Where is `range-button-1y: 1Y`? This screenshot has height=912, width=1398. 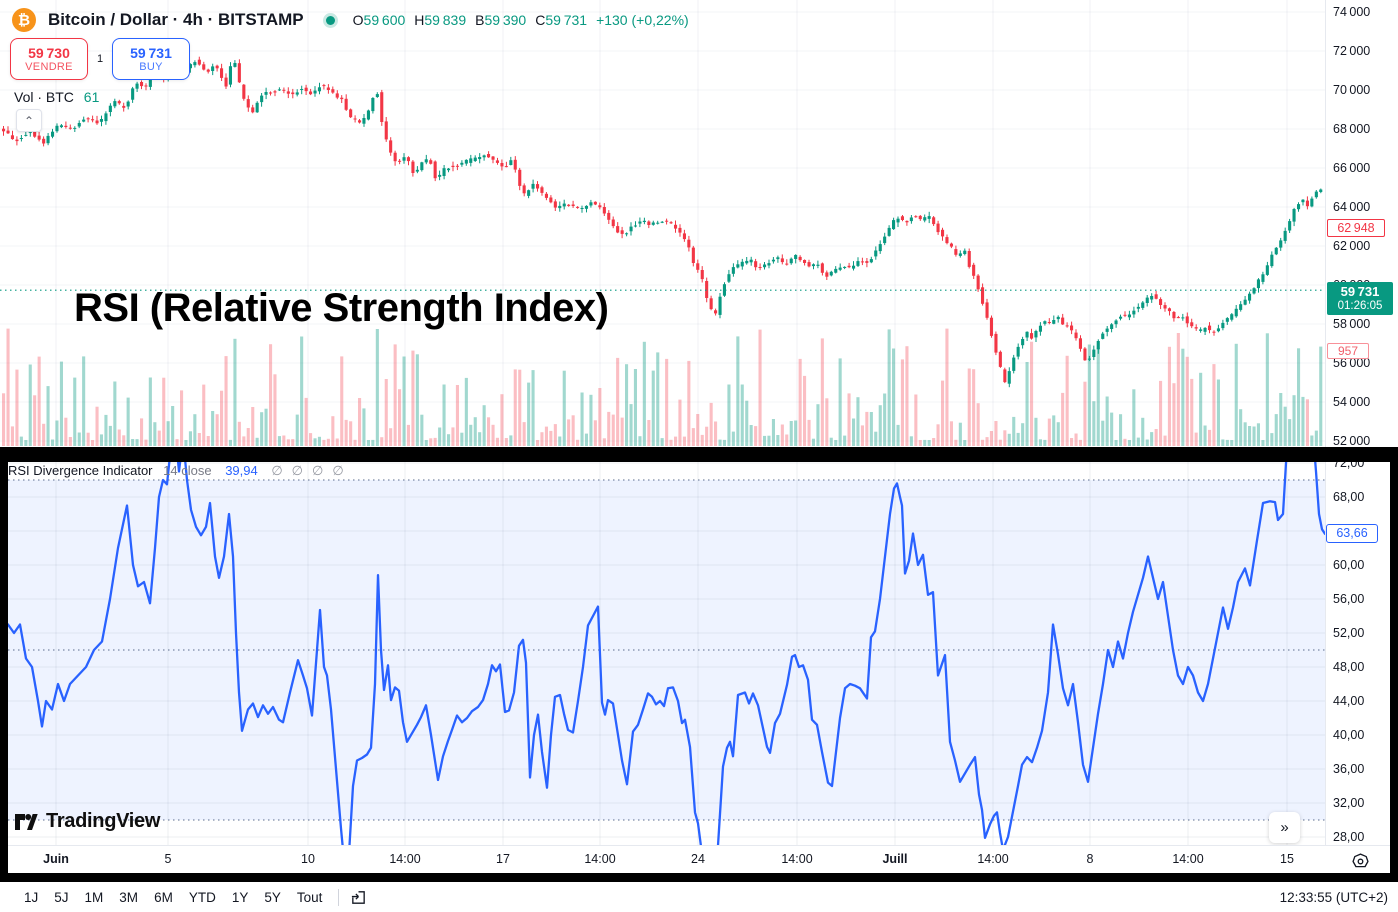
range-button-1y: 1Y is located at coordinates (240, 897).